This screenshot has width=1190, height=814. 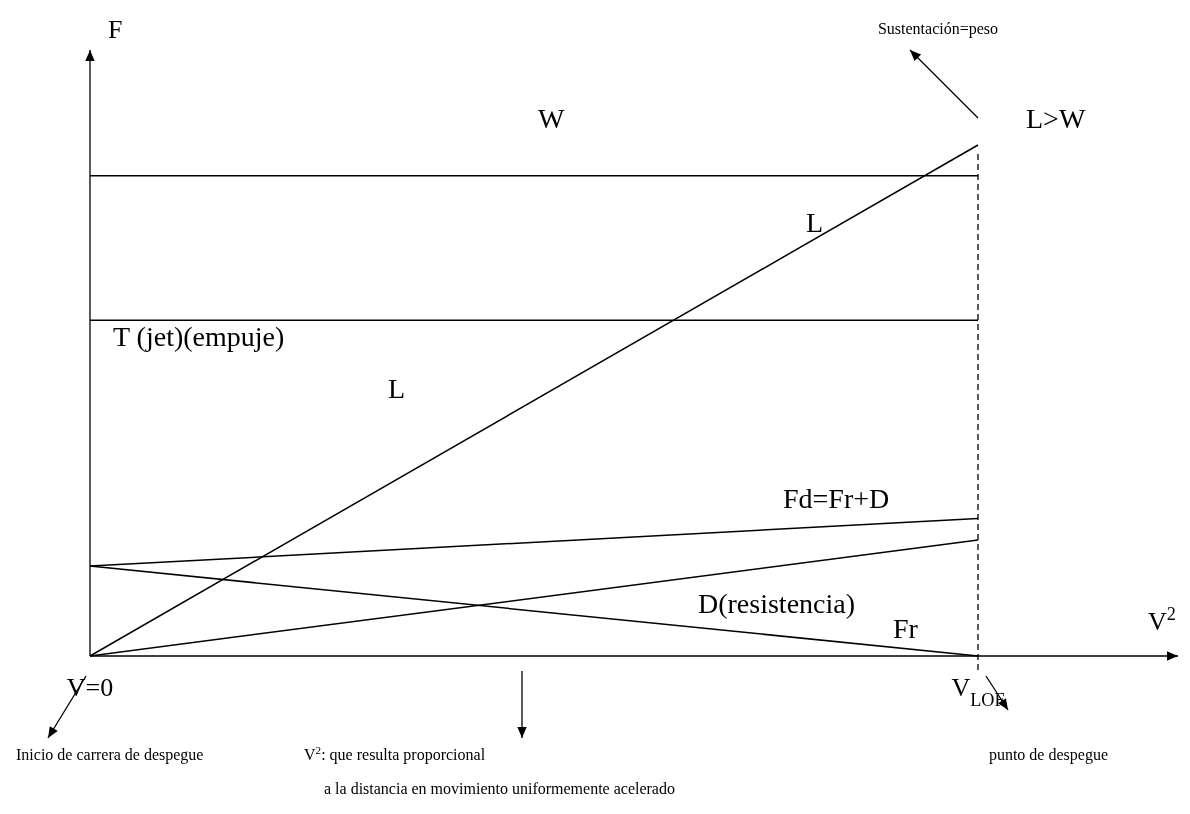 What do you see at coordinates (395, 754) in the screenshot?
I see `text: V$^{2}$: que resulta proporcional` at bounding box center [395, 754].